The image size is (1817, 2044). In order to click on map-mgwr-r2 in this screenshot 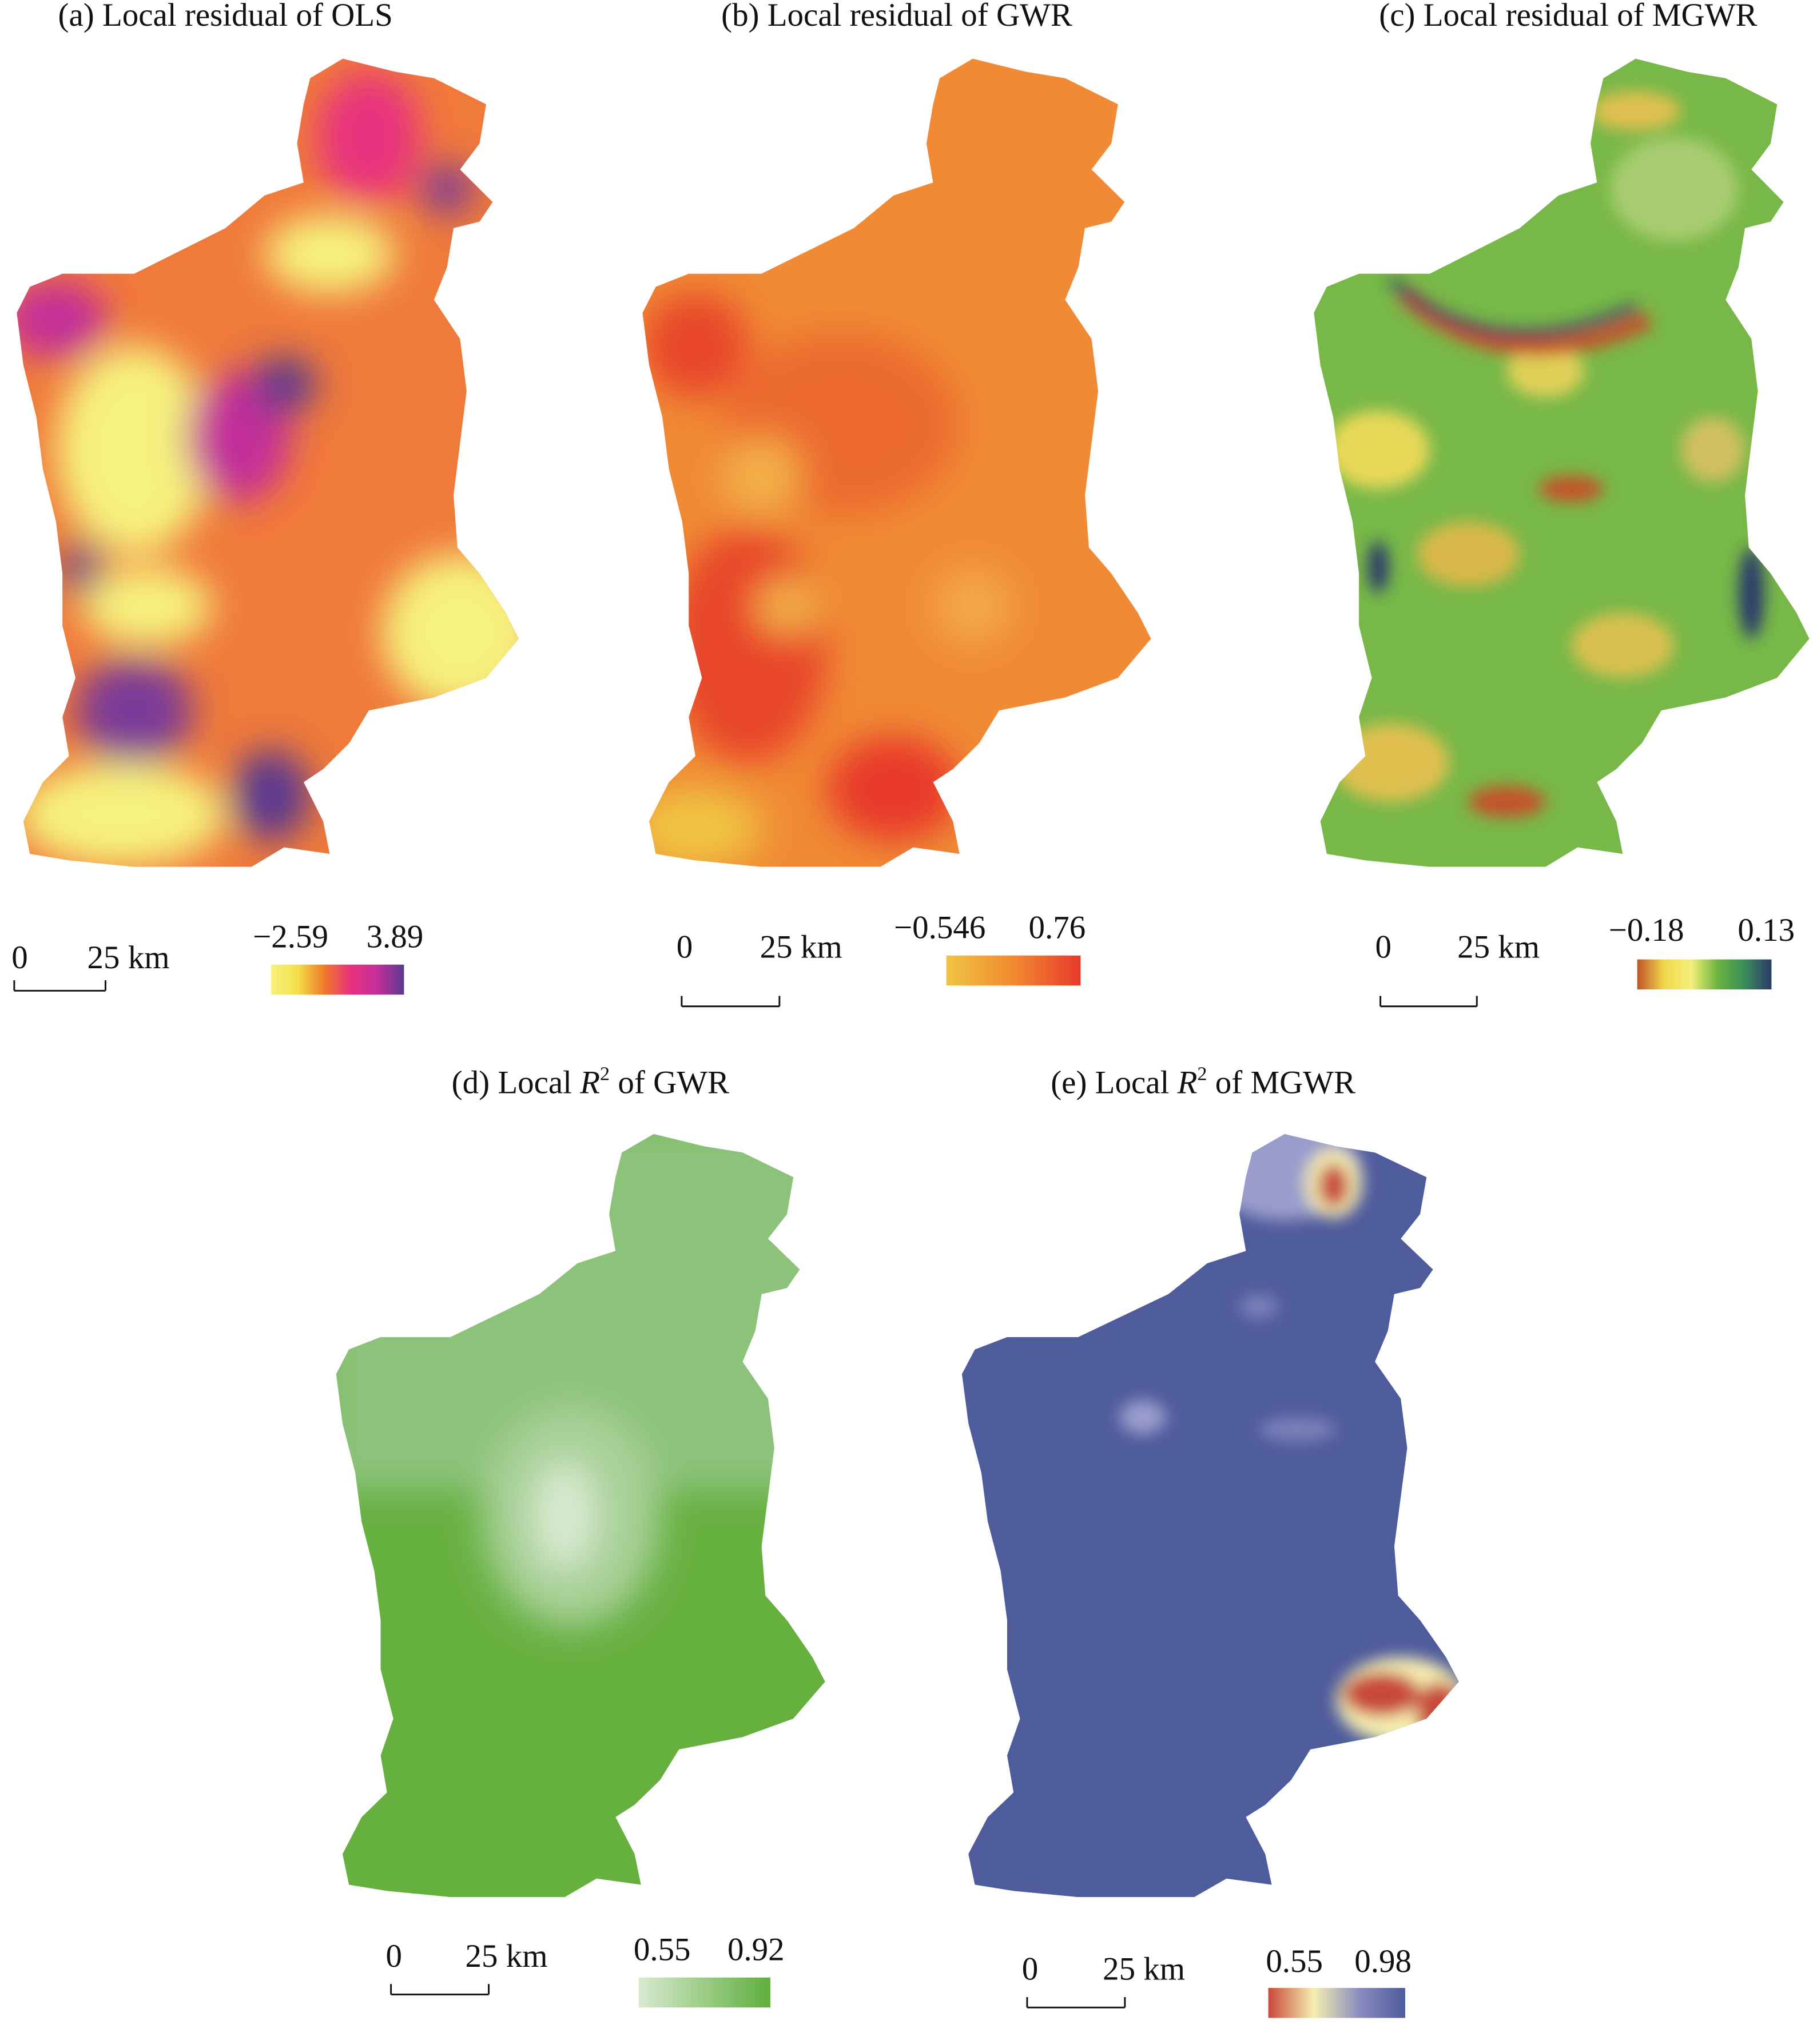, I will do `click(1210, 1516)`.